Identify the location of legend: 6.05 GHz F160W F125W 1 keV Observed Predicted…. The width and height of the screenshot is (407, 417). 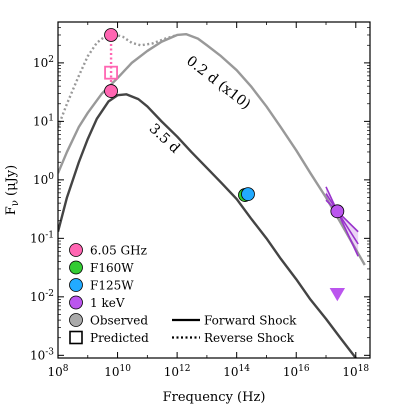
(183, 294).